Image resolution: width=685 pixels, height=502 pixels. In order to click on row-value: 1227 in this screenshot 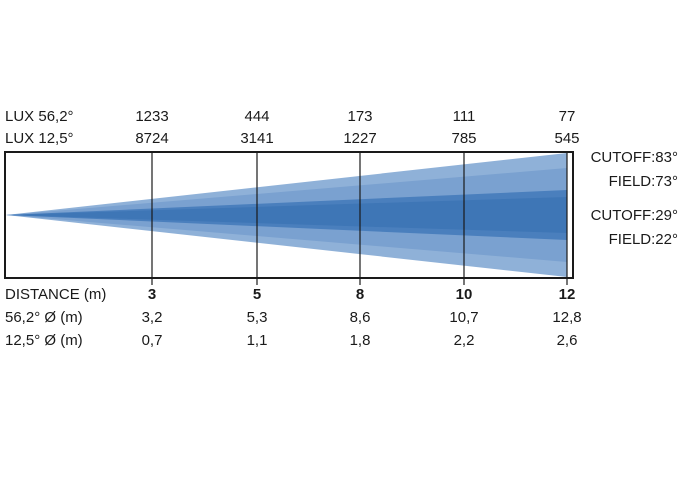, I will do `click(359, 138)`.